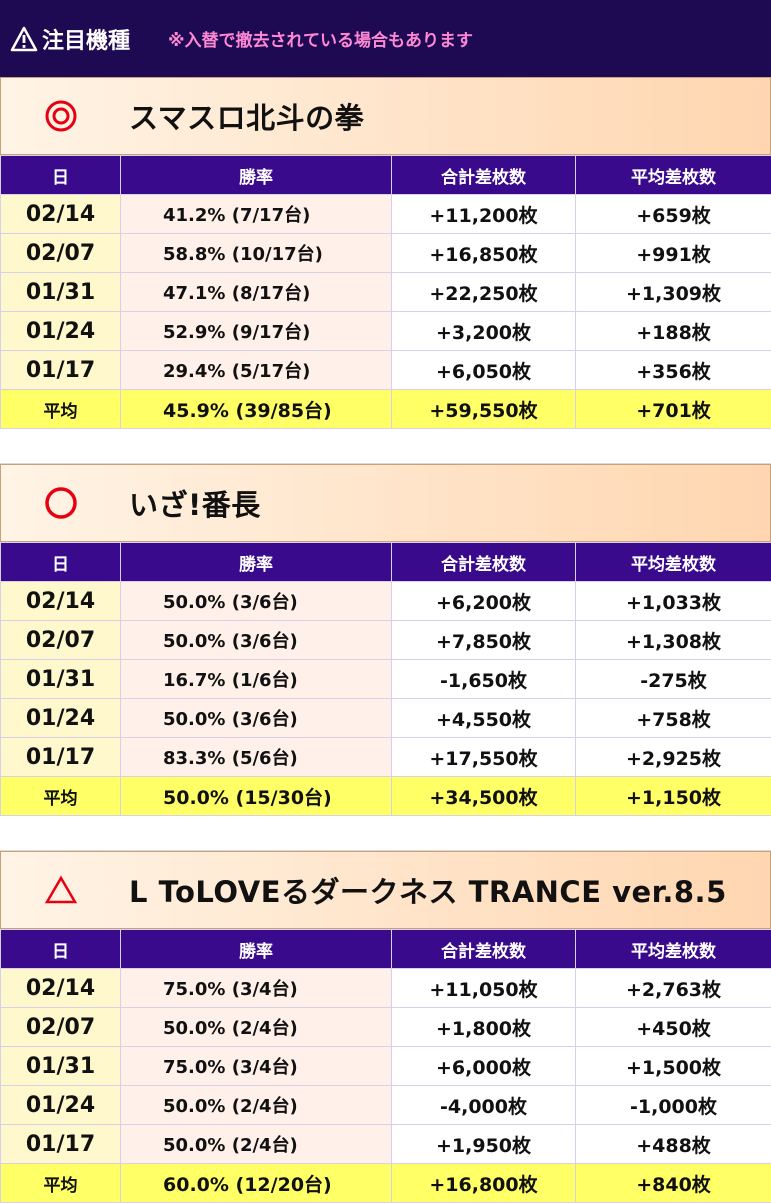 Image resolution: width=771 pixels, height=1203 pixels. What do you see at coordinates (484, 1105) in the screenshot?
I see `total-diff-cell: -4,000枚` at bounding box center [484, 1105].